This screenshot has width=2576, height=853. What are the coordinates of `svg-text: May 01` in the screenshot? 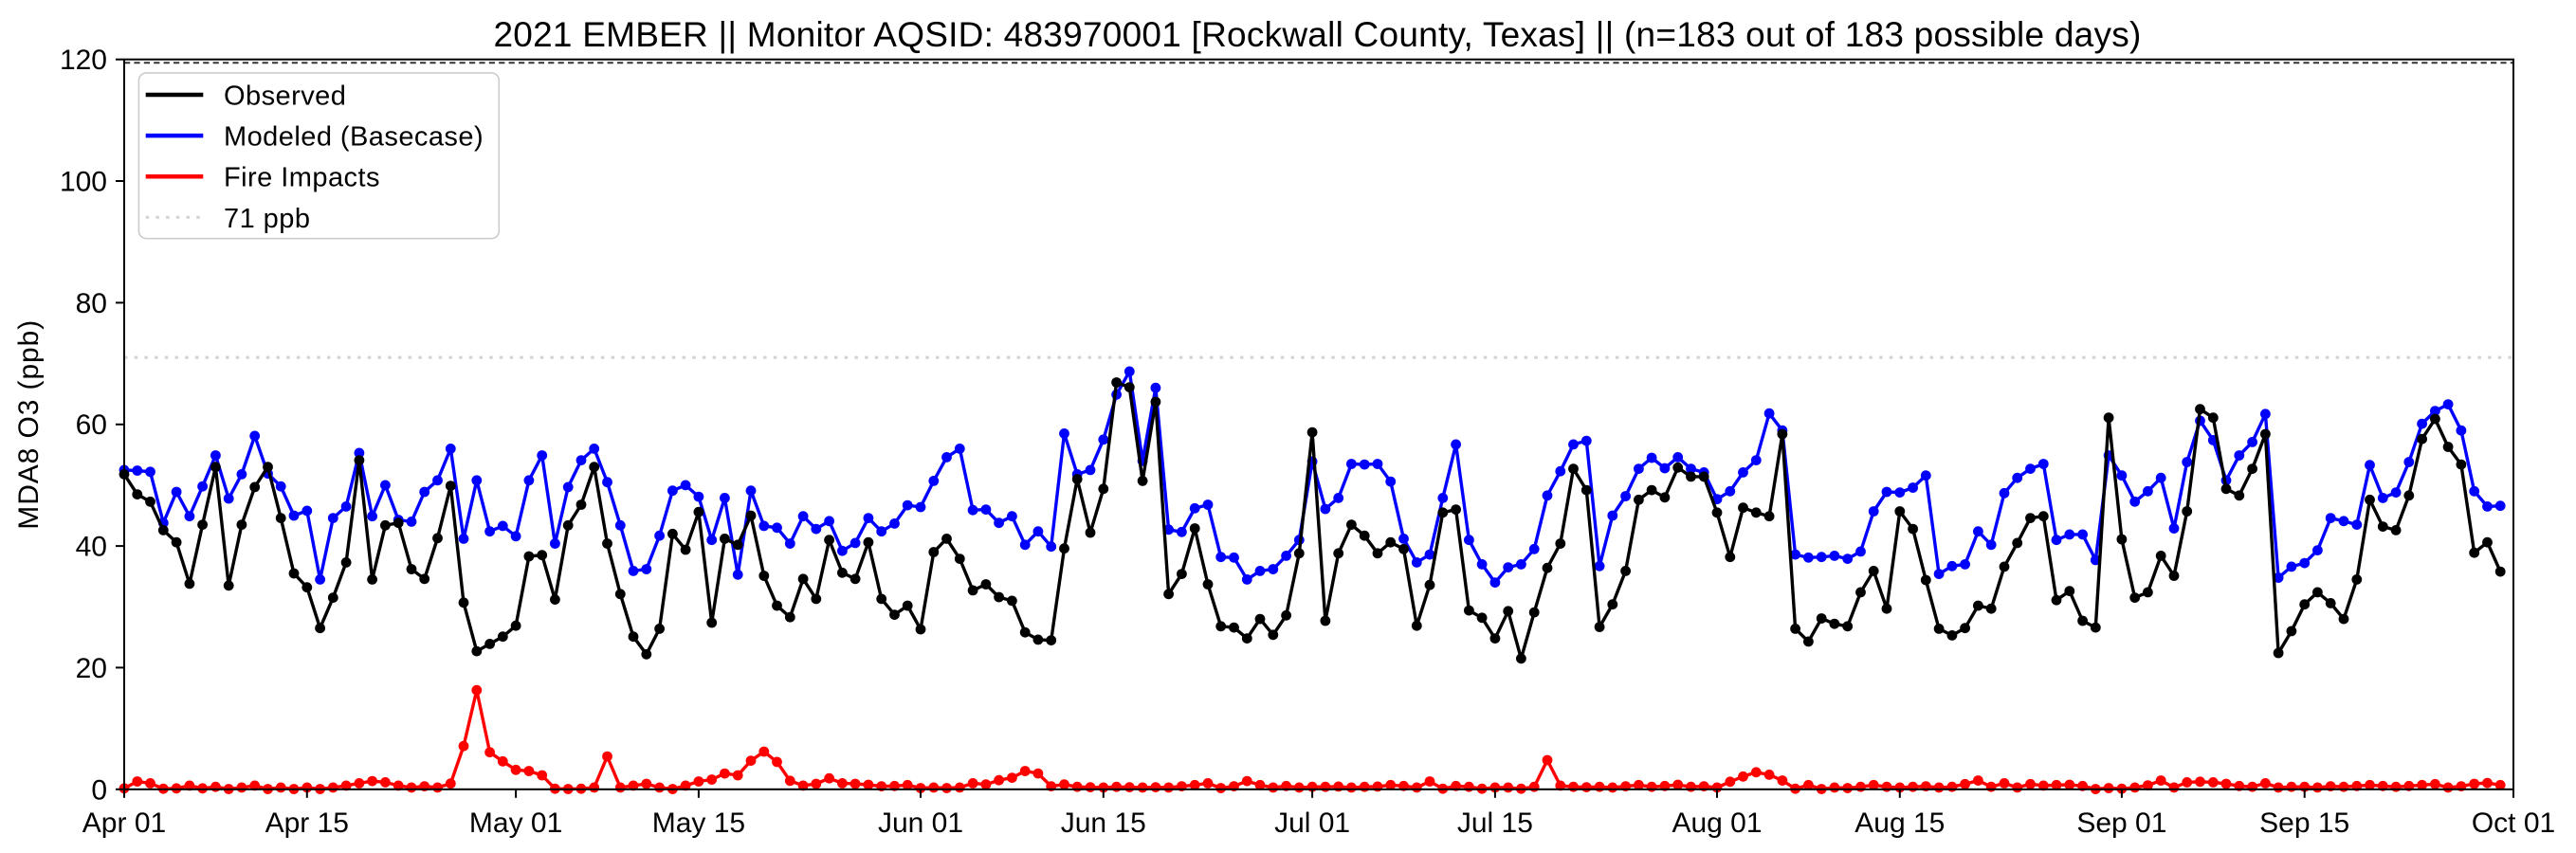 It's located at (515, 823).